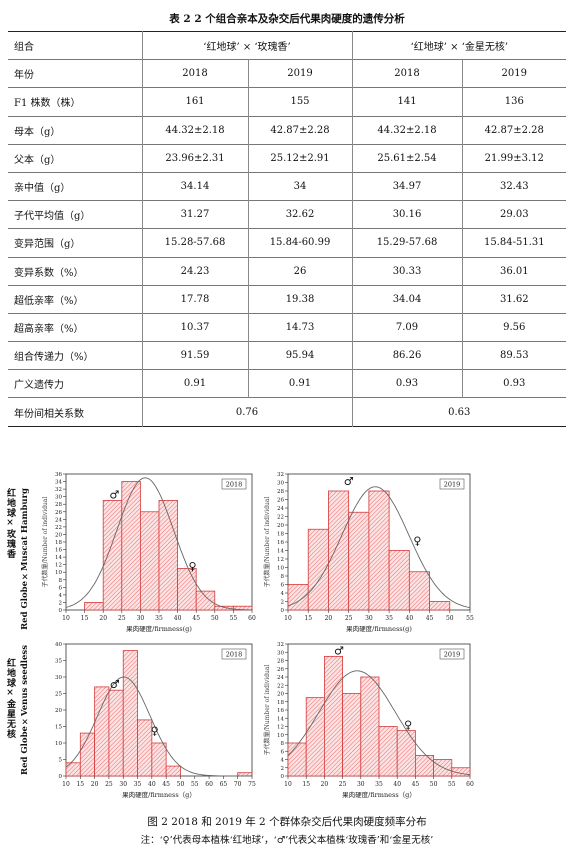  Describe the element at coordinates (287, 383) in the screenshot. I see `table-row: 广义遗传力 0.91 0.91 0.93 0.93` at that location.